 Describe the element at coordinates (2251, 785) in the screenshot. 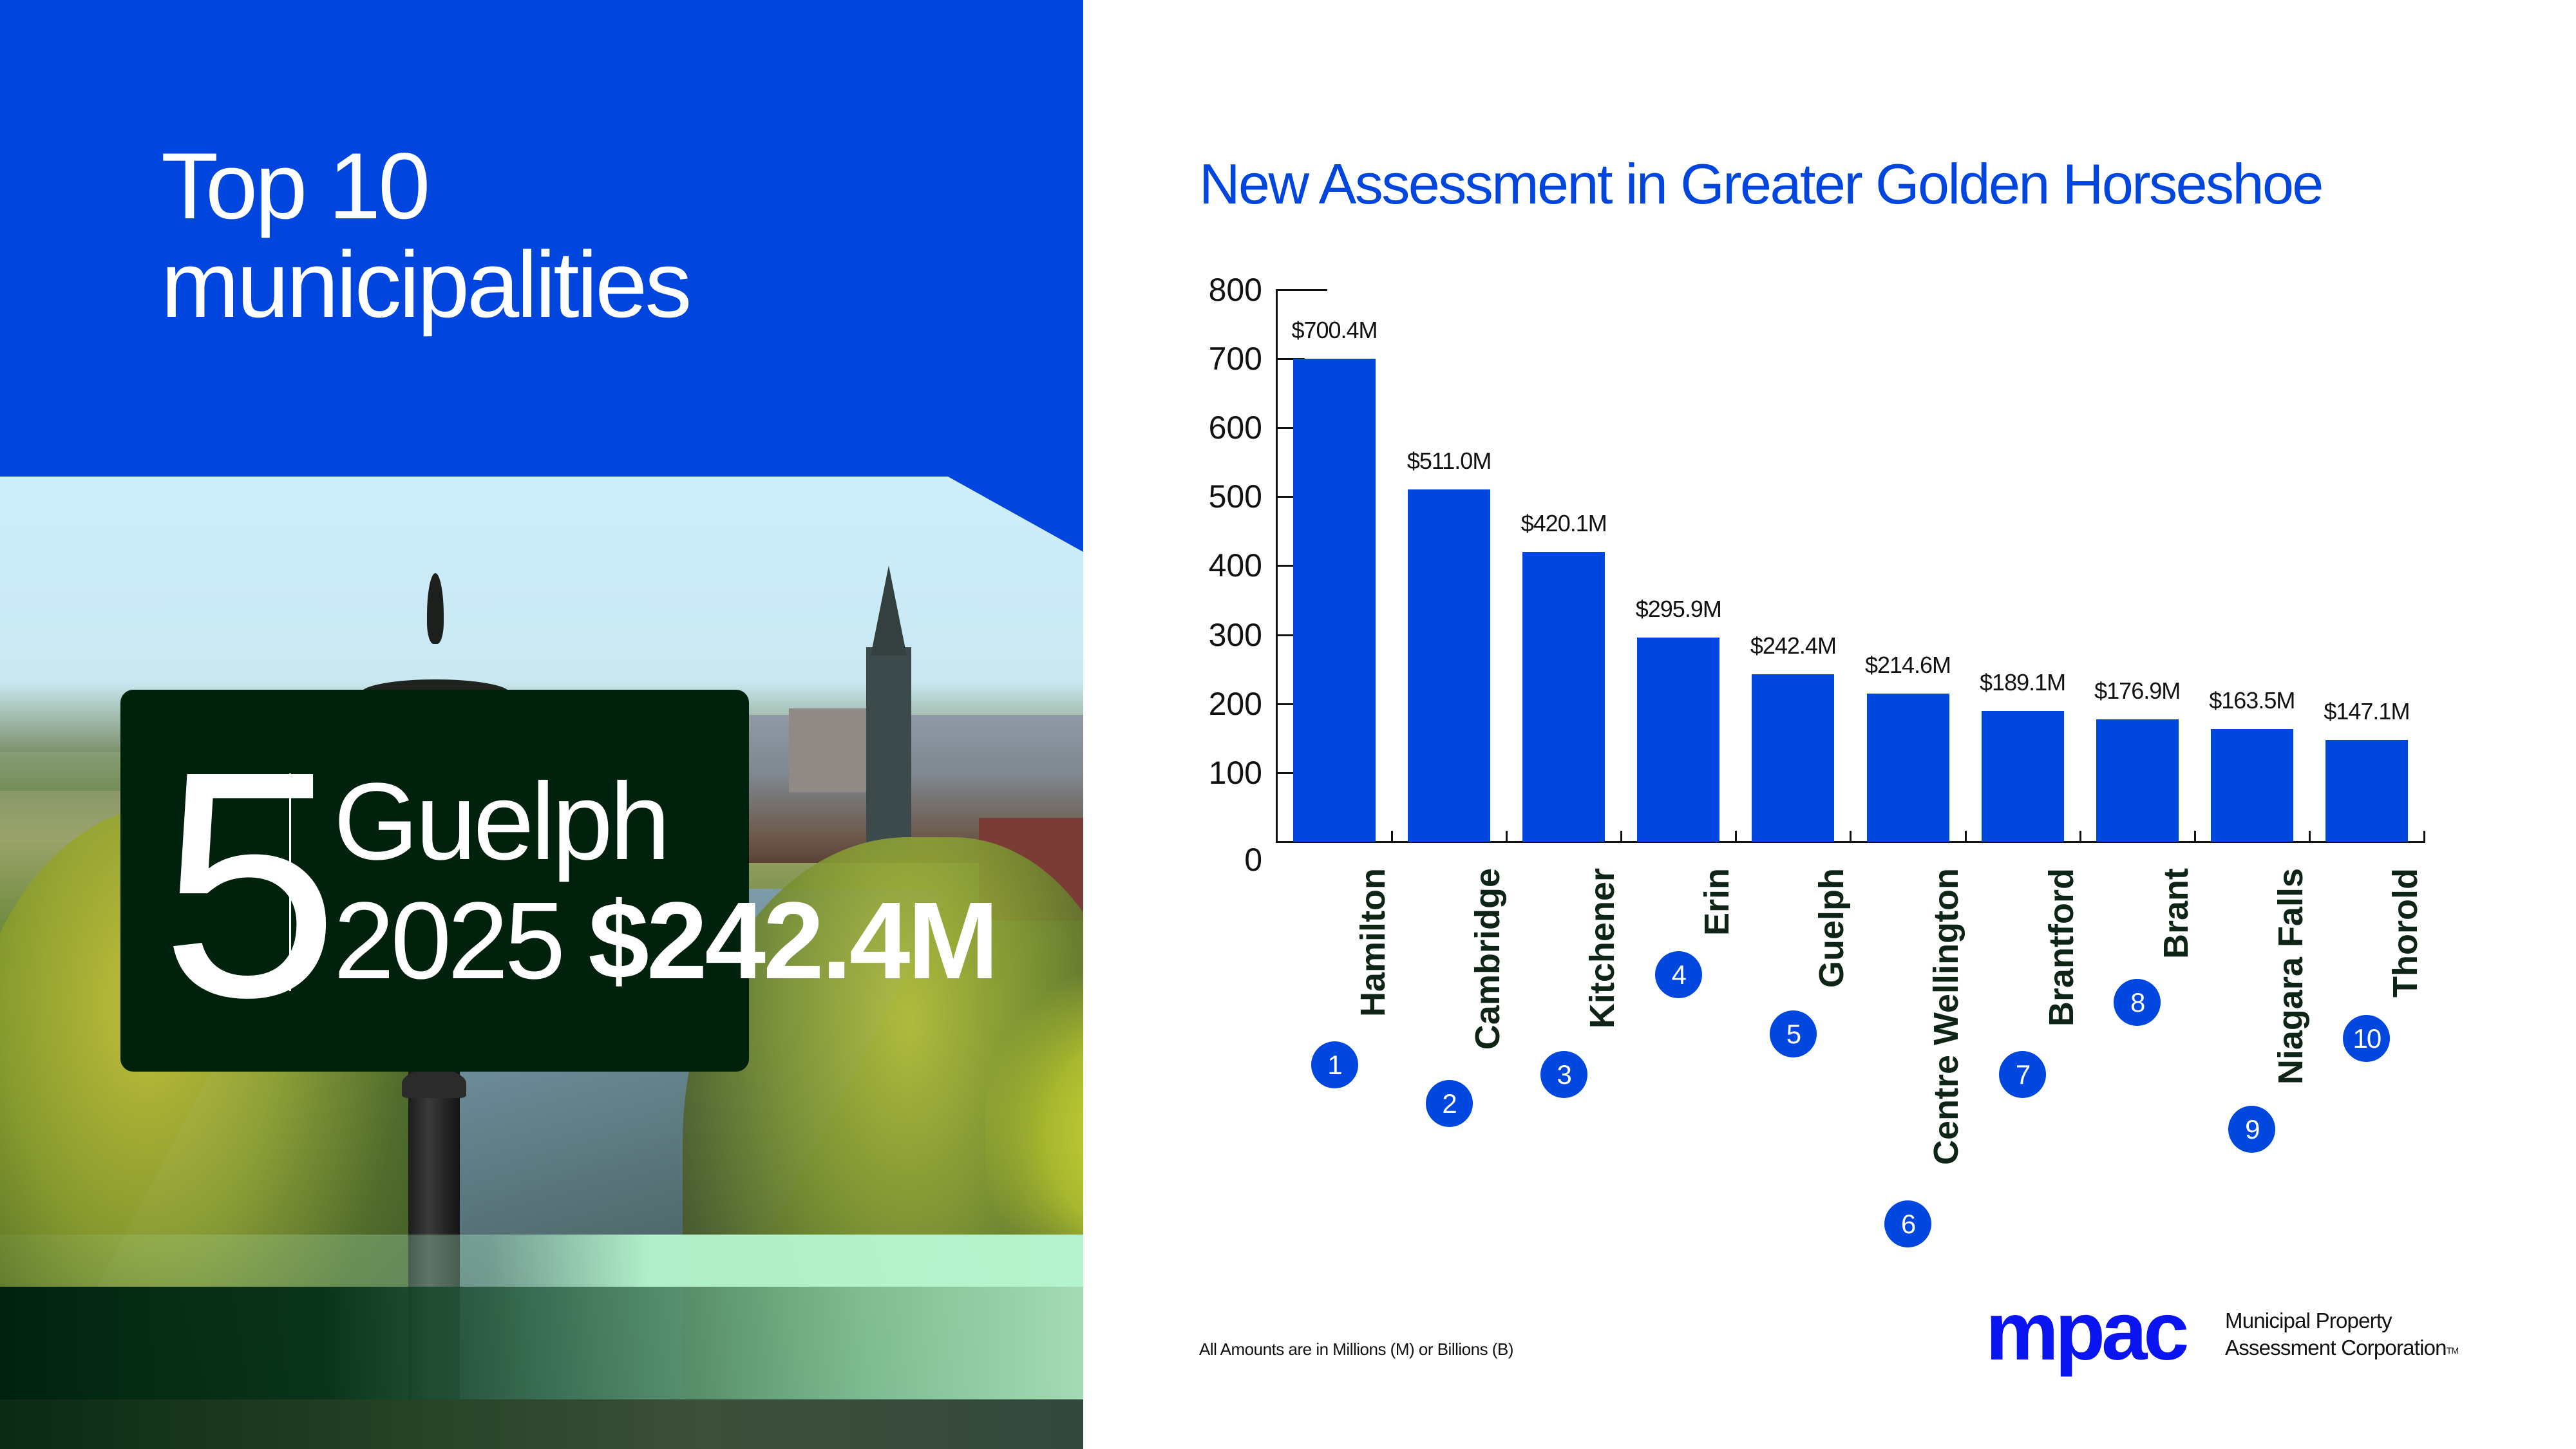

I see `bar-niagara-falls` at that location.